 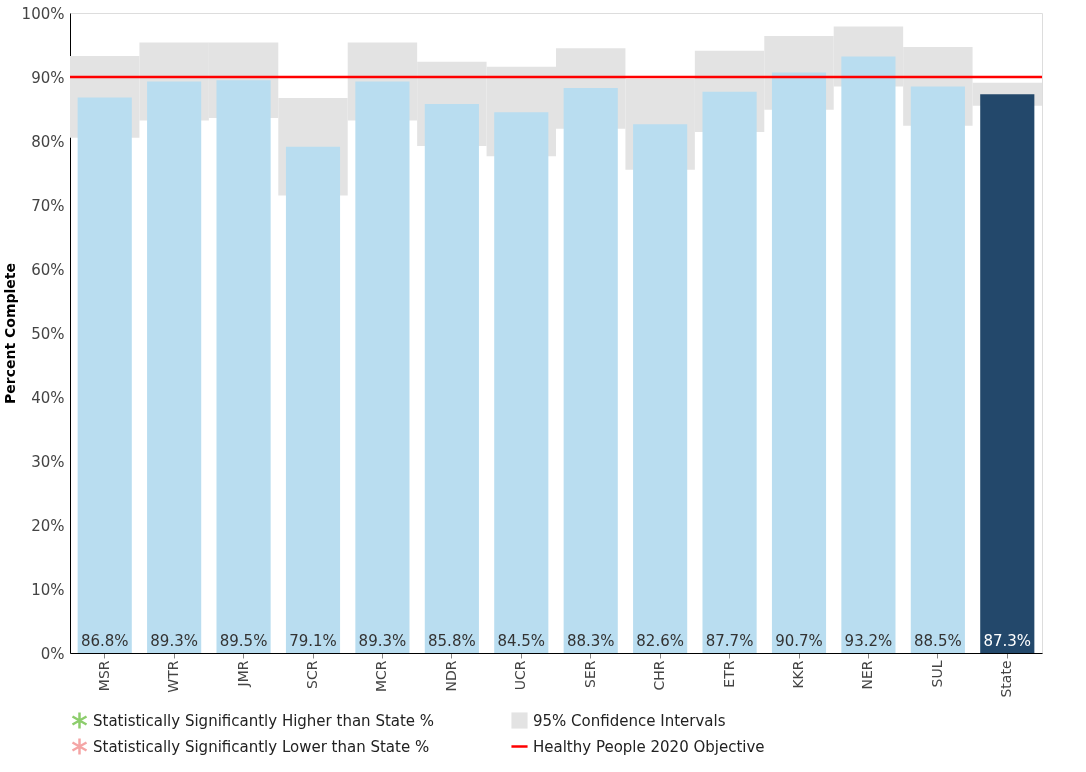 What do you see at coordinates (48, 269) in the screenshot?
I see `y-tick-label: 60%` at bounding box center [48, 269].